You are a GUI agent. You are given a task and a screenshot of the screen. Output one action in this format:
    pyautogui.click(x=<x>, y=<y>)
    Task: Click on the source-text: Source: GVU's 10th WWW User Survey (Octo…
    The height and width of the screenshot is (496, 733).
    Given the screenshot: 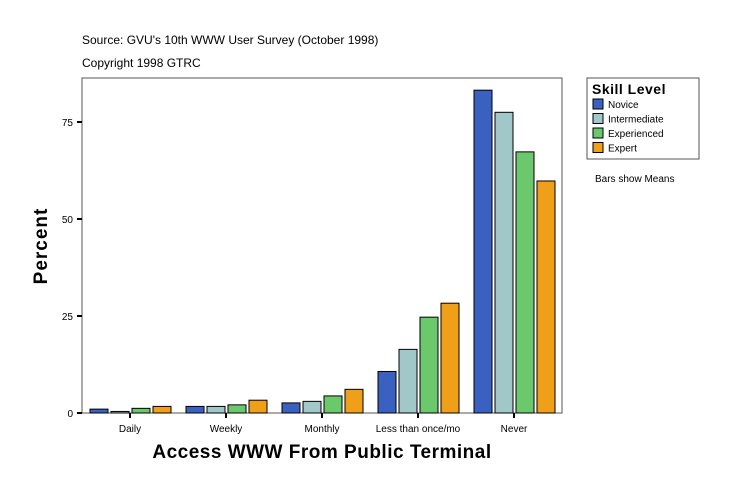 What is the action you would take?
    pyautogui.click(x=230, y=40)
    